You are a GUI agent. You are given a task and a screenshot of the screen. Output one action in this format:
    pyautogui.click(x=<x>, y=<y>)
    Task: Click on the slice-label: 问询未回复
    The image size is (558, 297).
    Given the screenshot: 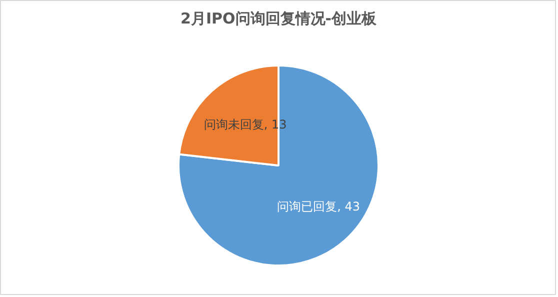 What is the action you would take?
    pyautogui.click(x=234, y=124)
    